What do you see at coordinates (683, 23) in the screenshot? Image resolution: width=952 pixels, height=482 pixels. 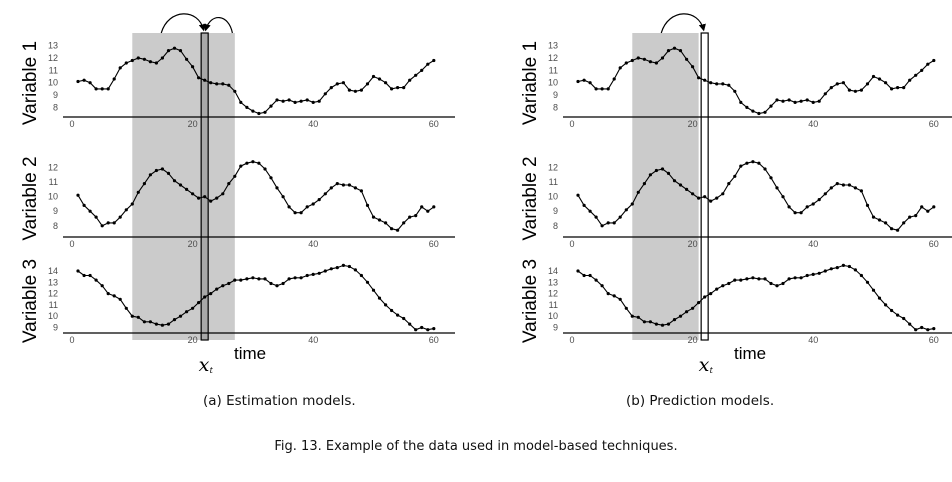 I see `arrow-predict` at bounding box center [683, 23].